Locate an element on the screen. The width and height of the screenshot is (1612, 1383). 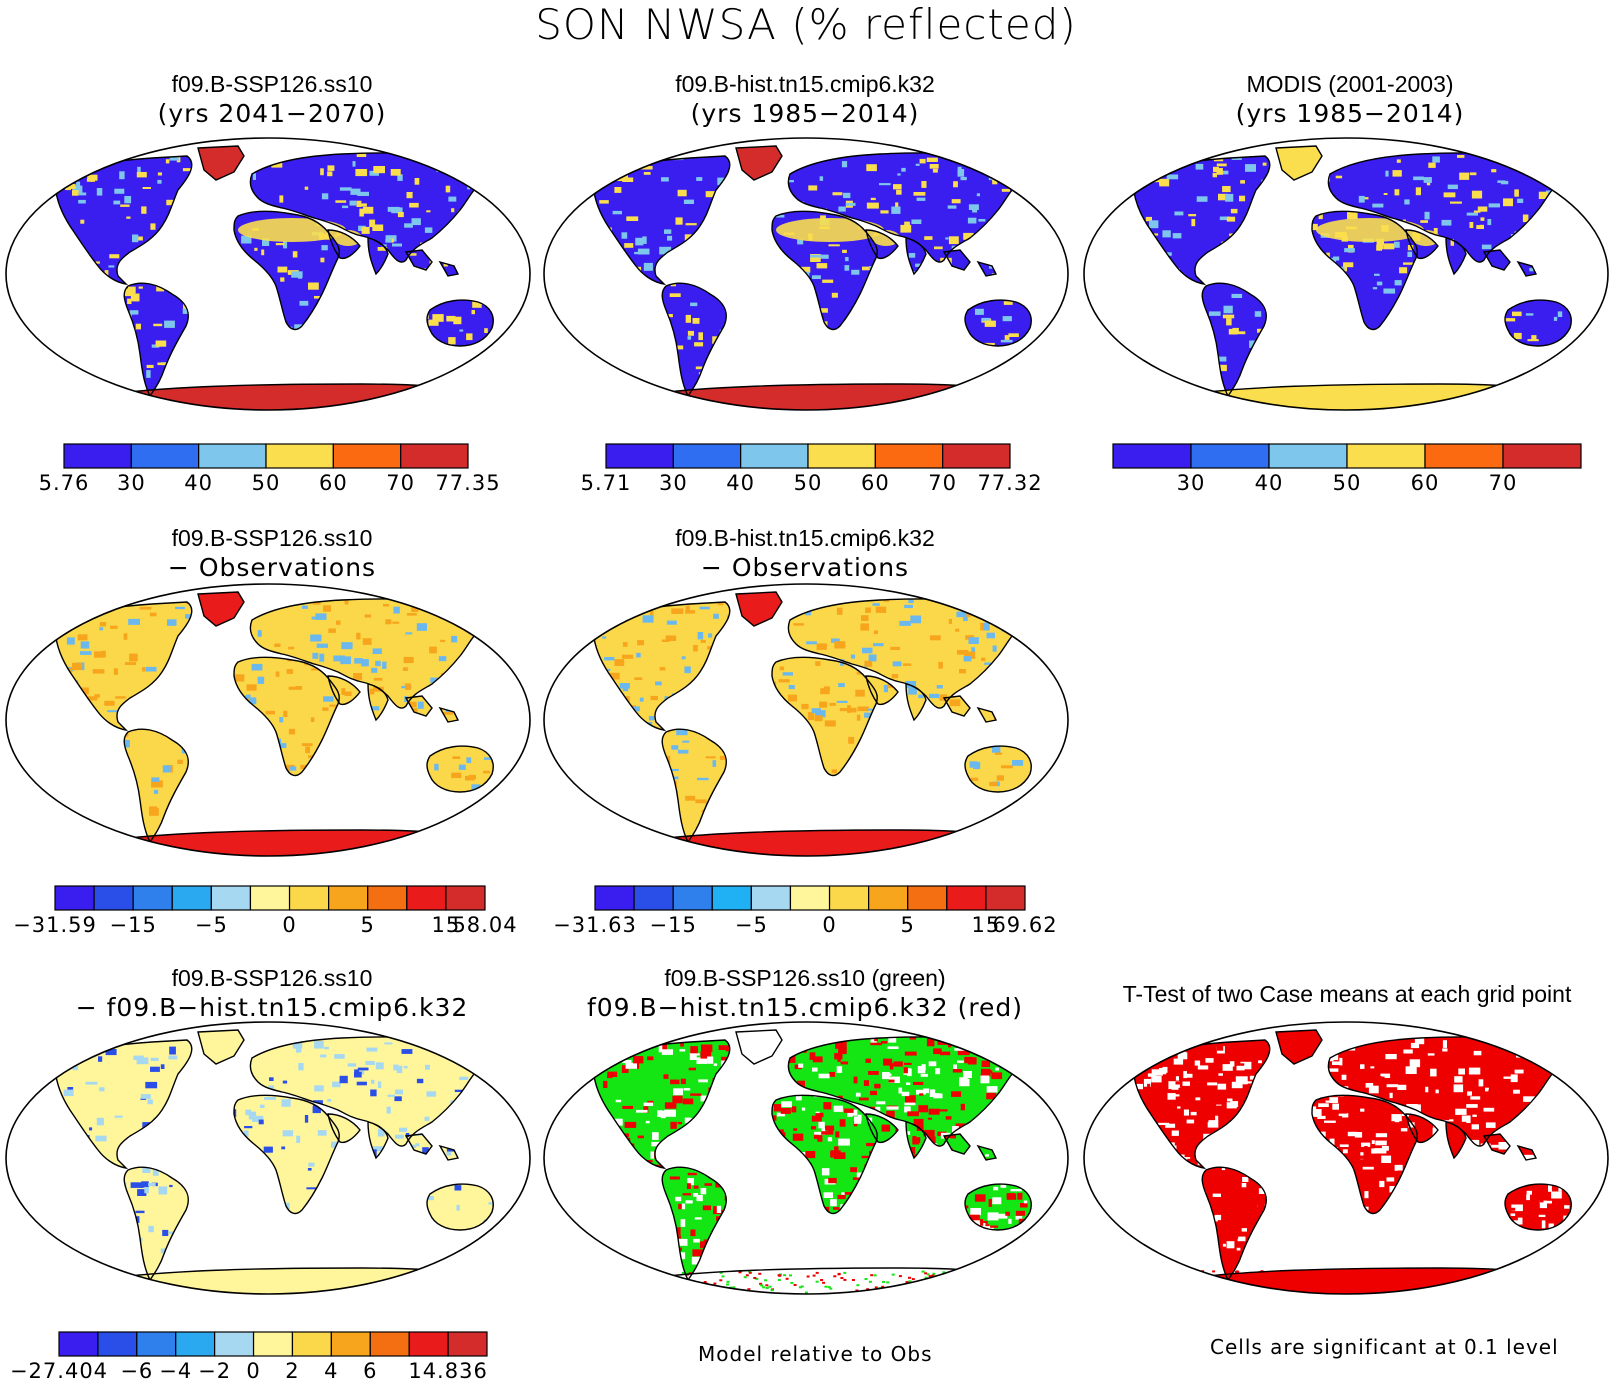
colorbar-tick-label: 77.32 is located at coordinates (1009, 483).